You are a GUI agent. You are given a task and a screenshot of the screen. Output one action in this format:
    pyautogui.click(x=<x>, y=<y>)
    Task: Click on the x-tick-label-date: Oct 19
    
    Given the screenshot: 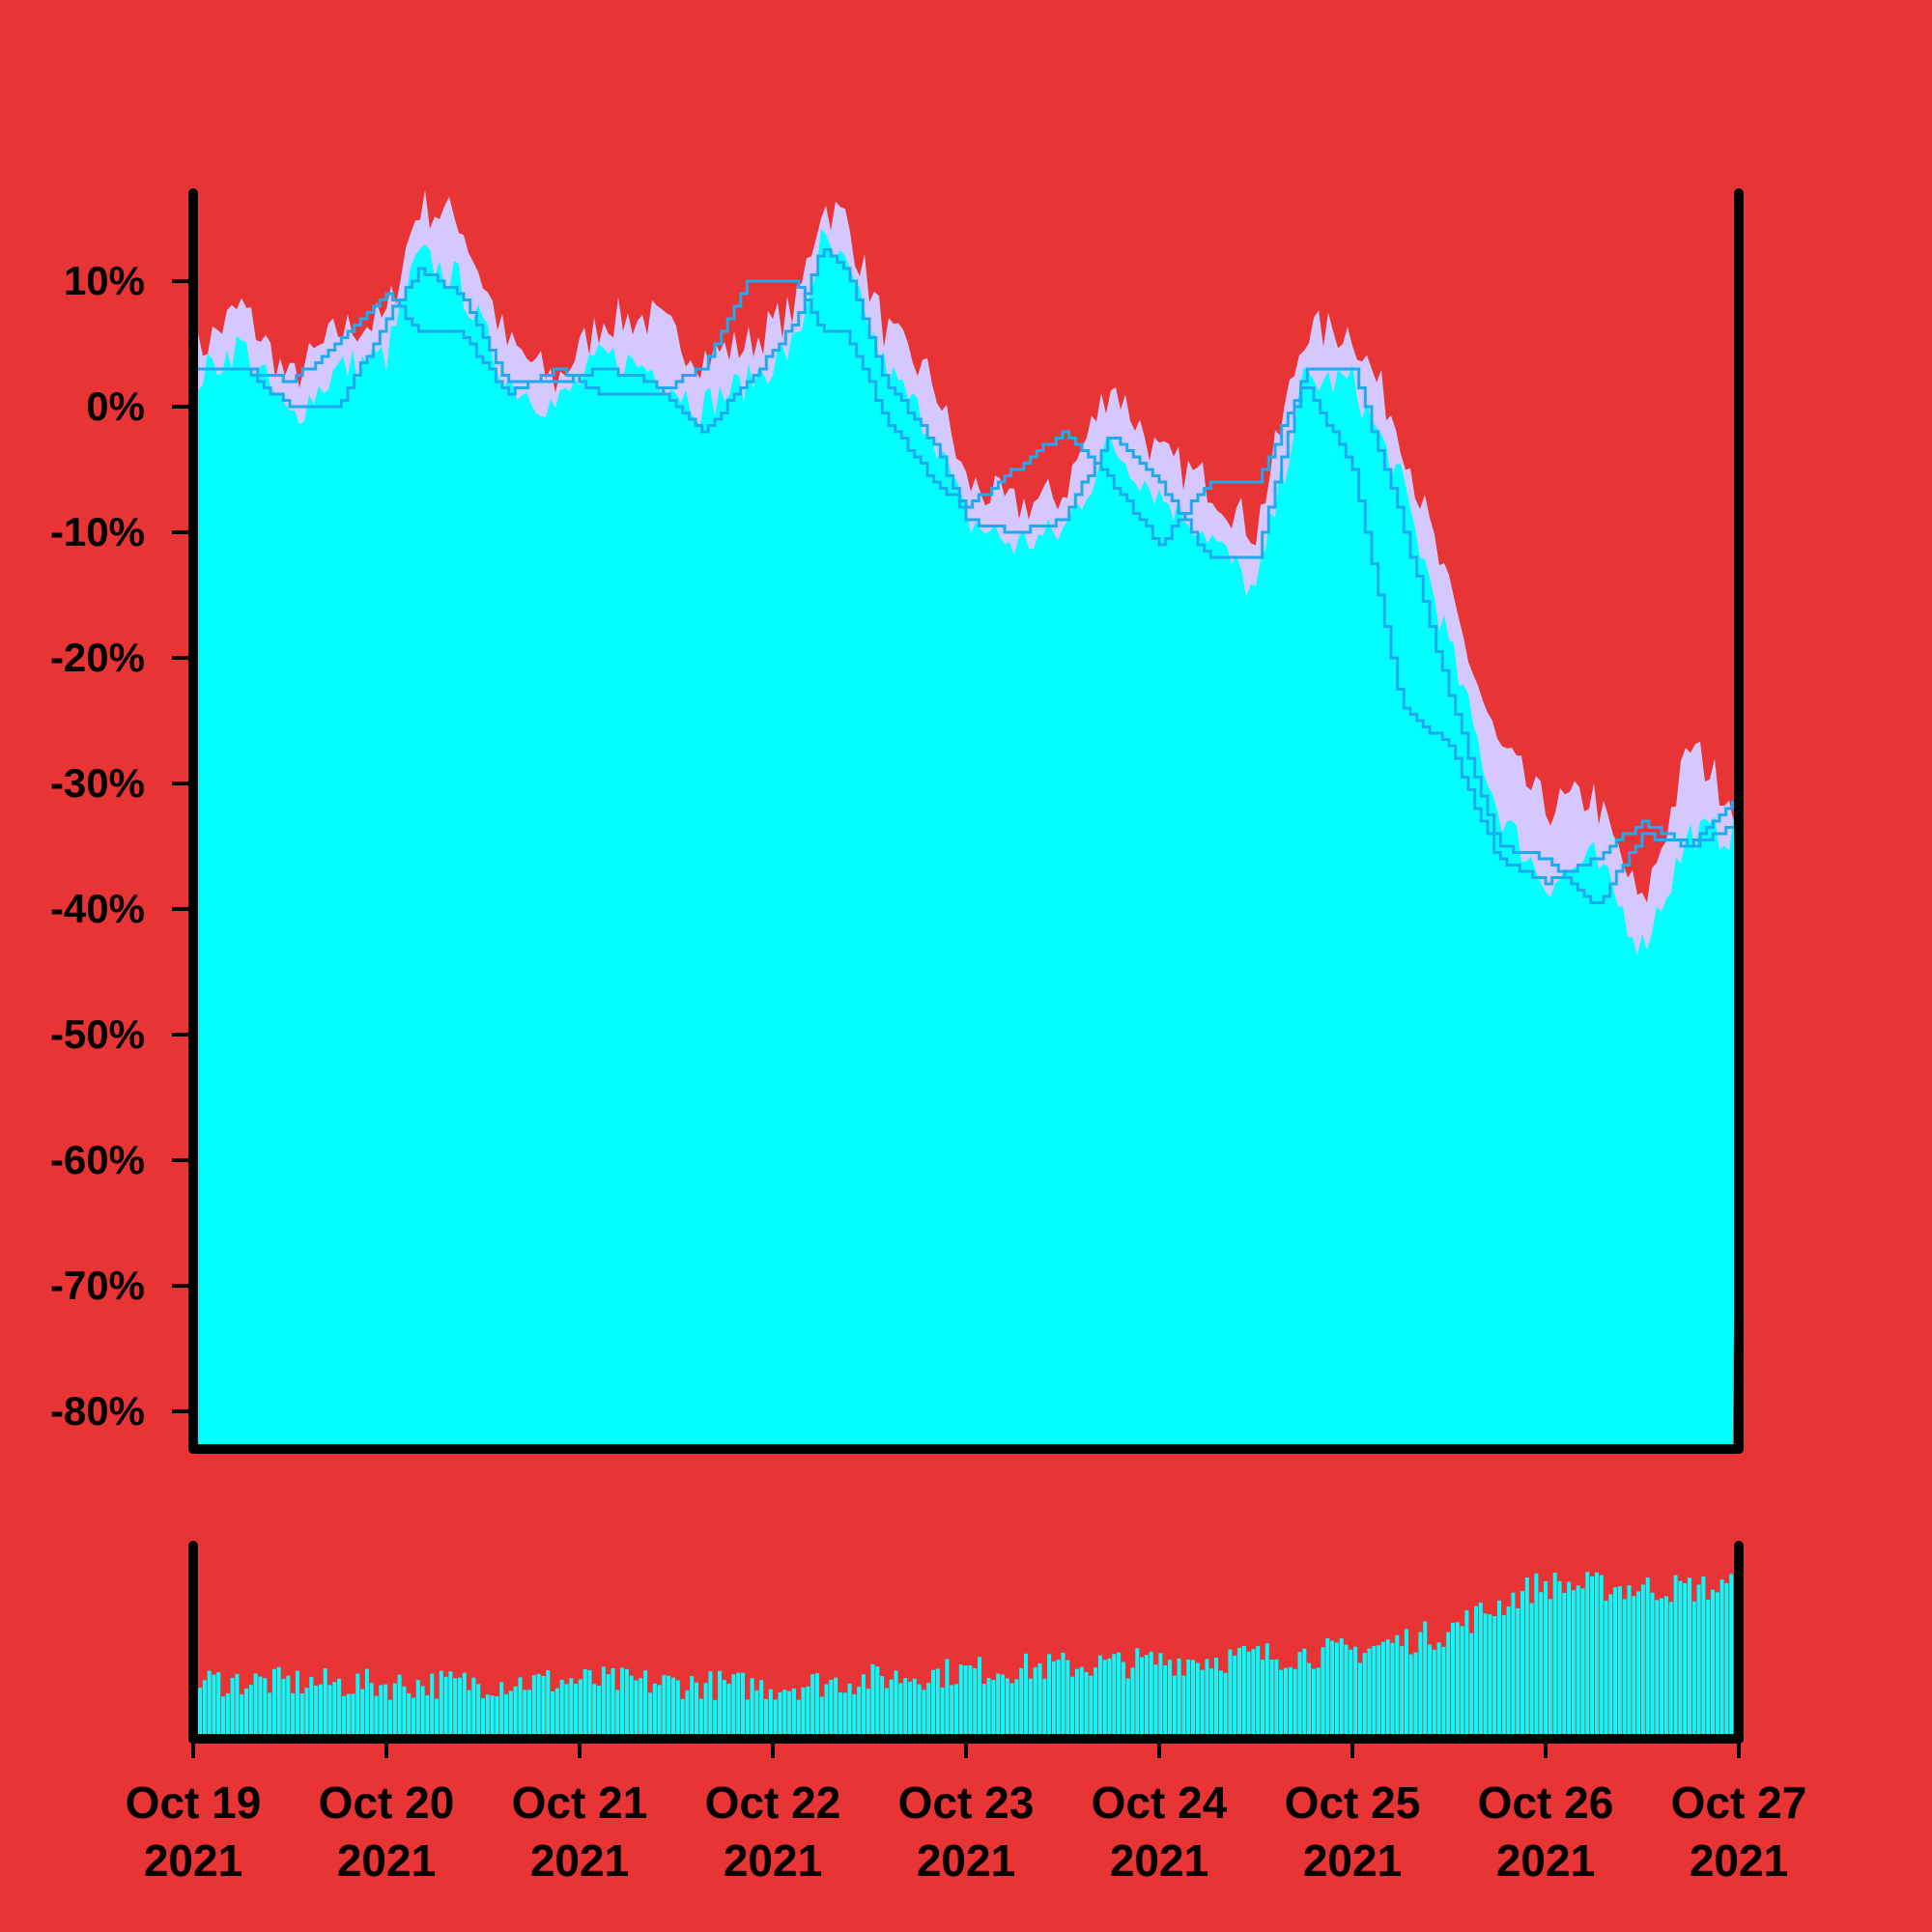 What is the action you would take?
    pyautogui.click(x=194, y=1802)
    